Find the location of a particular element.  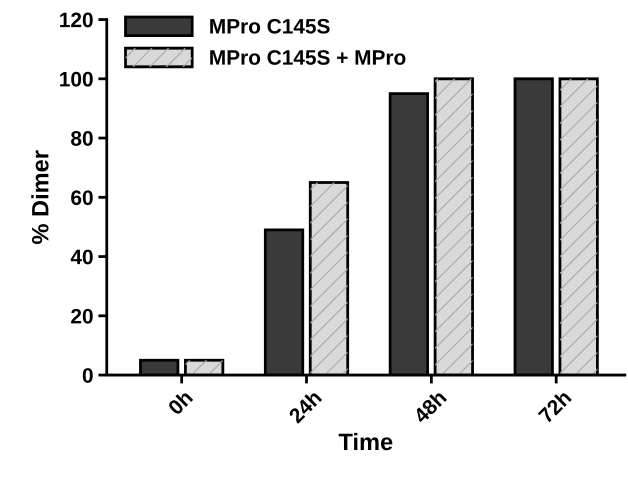

y-tick-label: 20 is located at coordinates (82, 316).